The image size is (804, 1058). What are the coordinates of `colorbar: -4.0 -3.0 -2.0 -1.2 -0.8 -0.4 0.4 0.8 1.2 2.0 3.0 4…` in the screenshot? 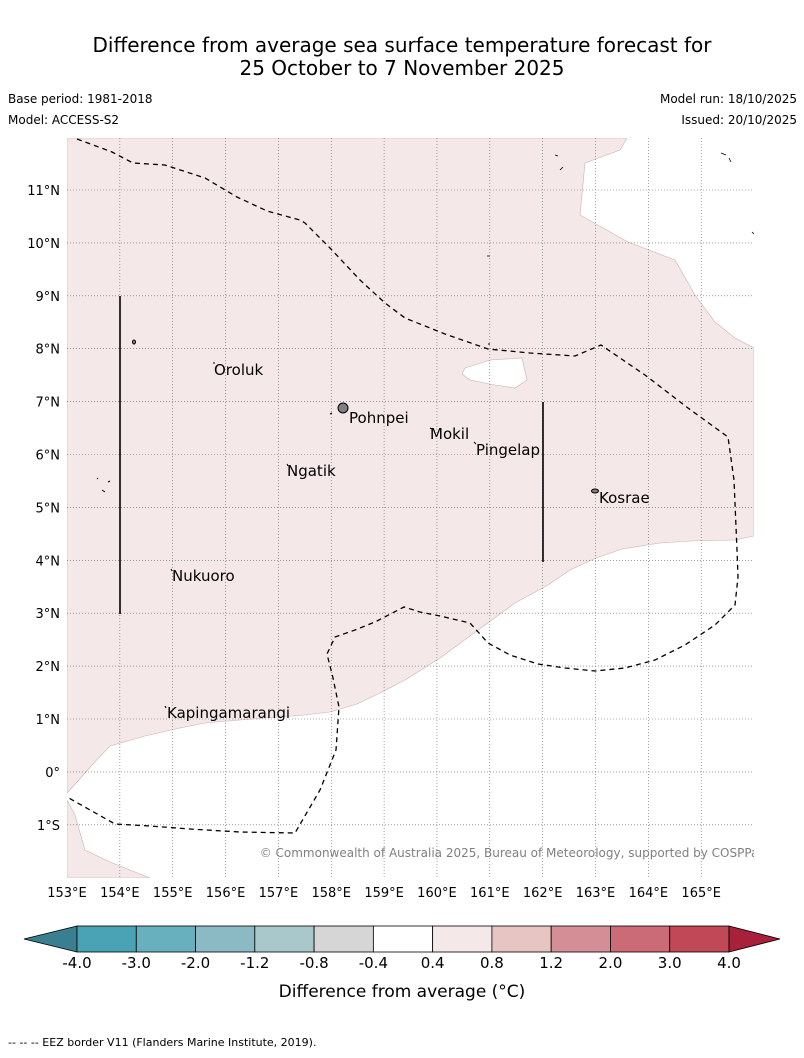 It's located at (402, 948).